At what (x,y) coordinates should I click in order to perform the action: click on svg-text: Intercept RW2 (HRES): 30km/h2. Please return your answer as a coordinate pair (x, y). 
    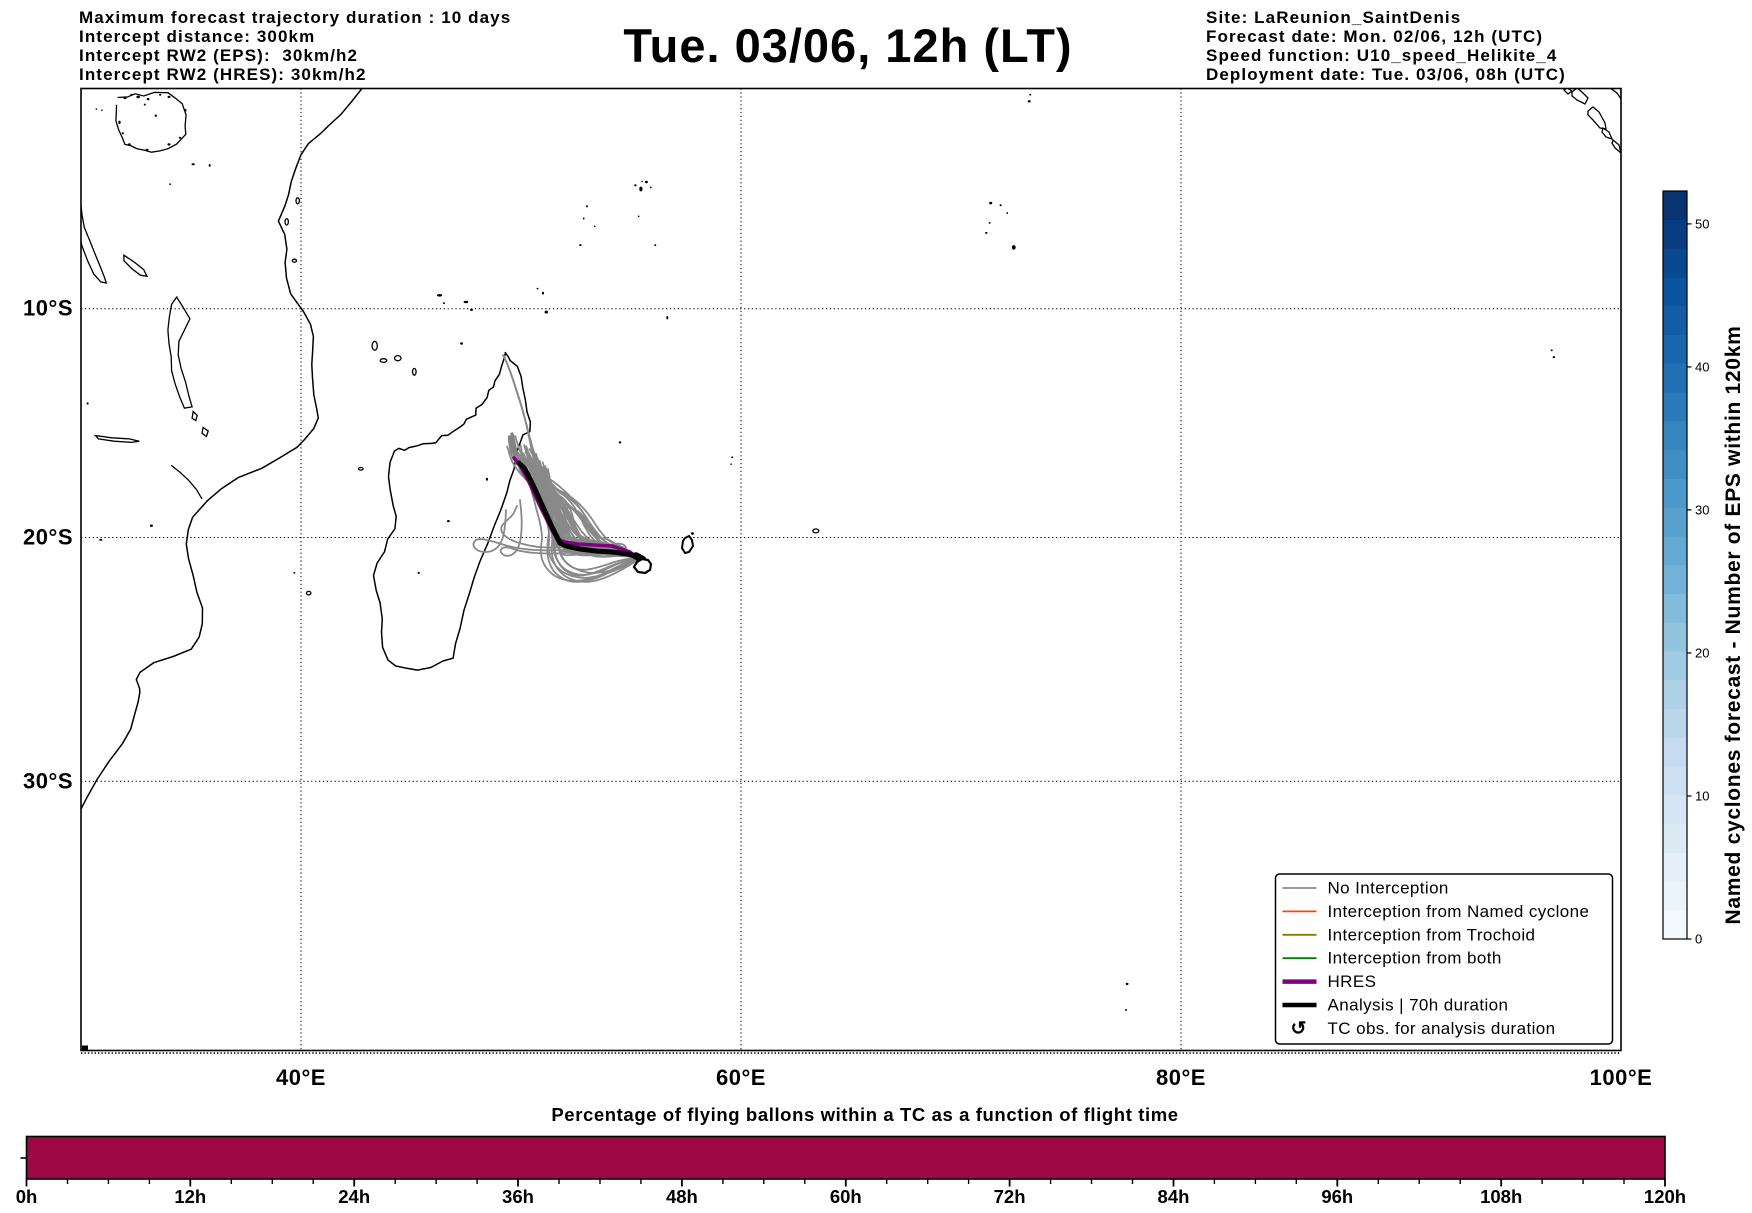
    Looking at the image, I should click on (223, 74).